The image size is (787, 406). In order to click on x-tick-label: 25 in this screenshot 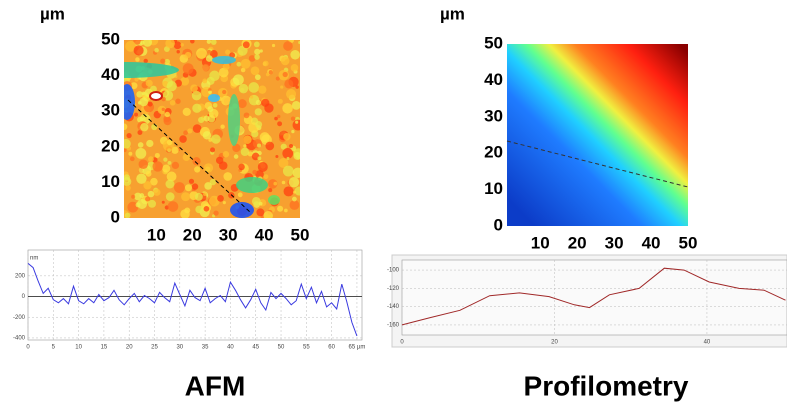, I will do `click(154, 348)`.